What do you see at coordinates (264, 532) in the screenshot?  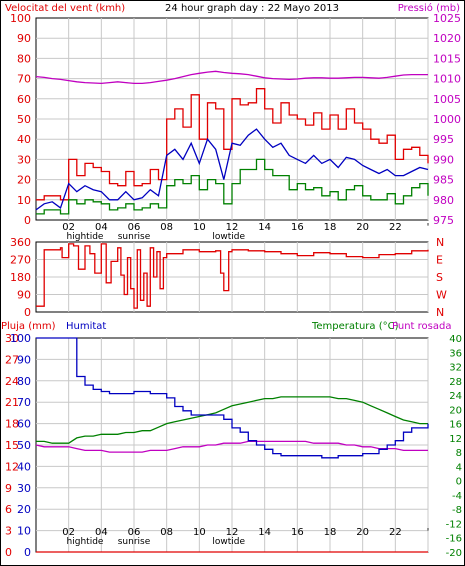 I see `bottom-x-tick-label: 14` at bounding box center [264, 532].